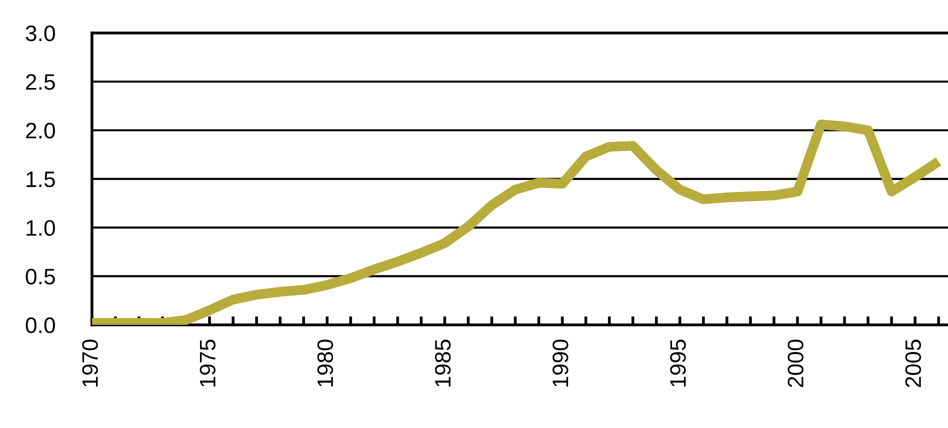 Image resolution: width=948 pixels, height=428 pixels. What do you see at coordinates (208, 363) in the screenshot?
I see `x-tick-label: 1975` at bounding box center [208, 363].